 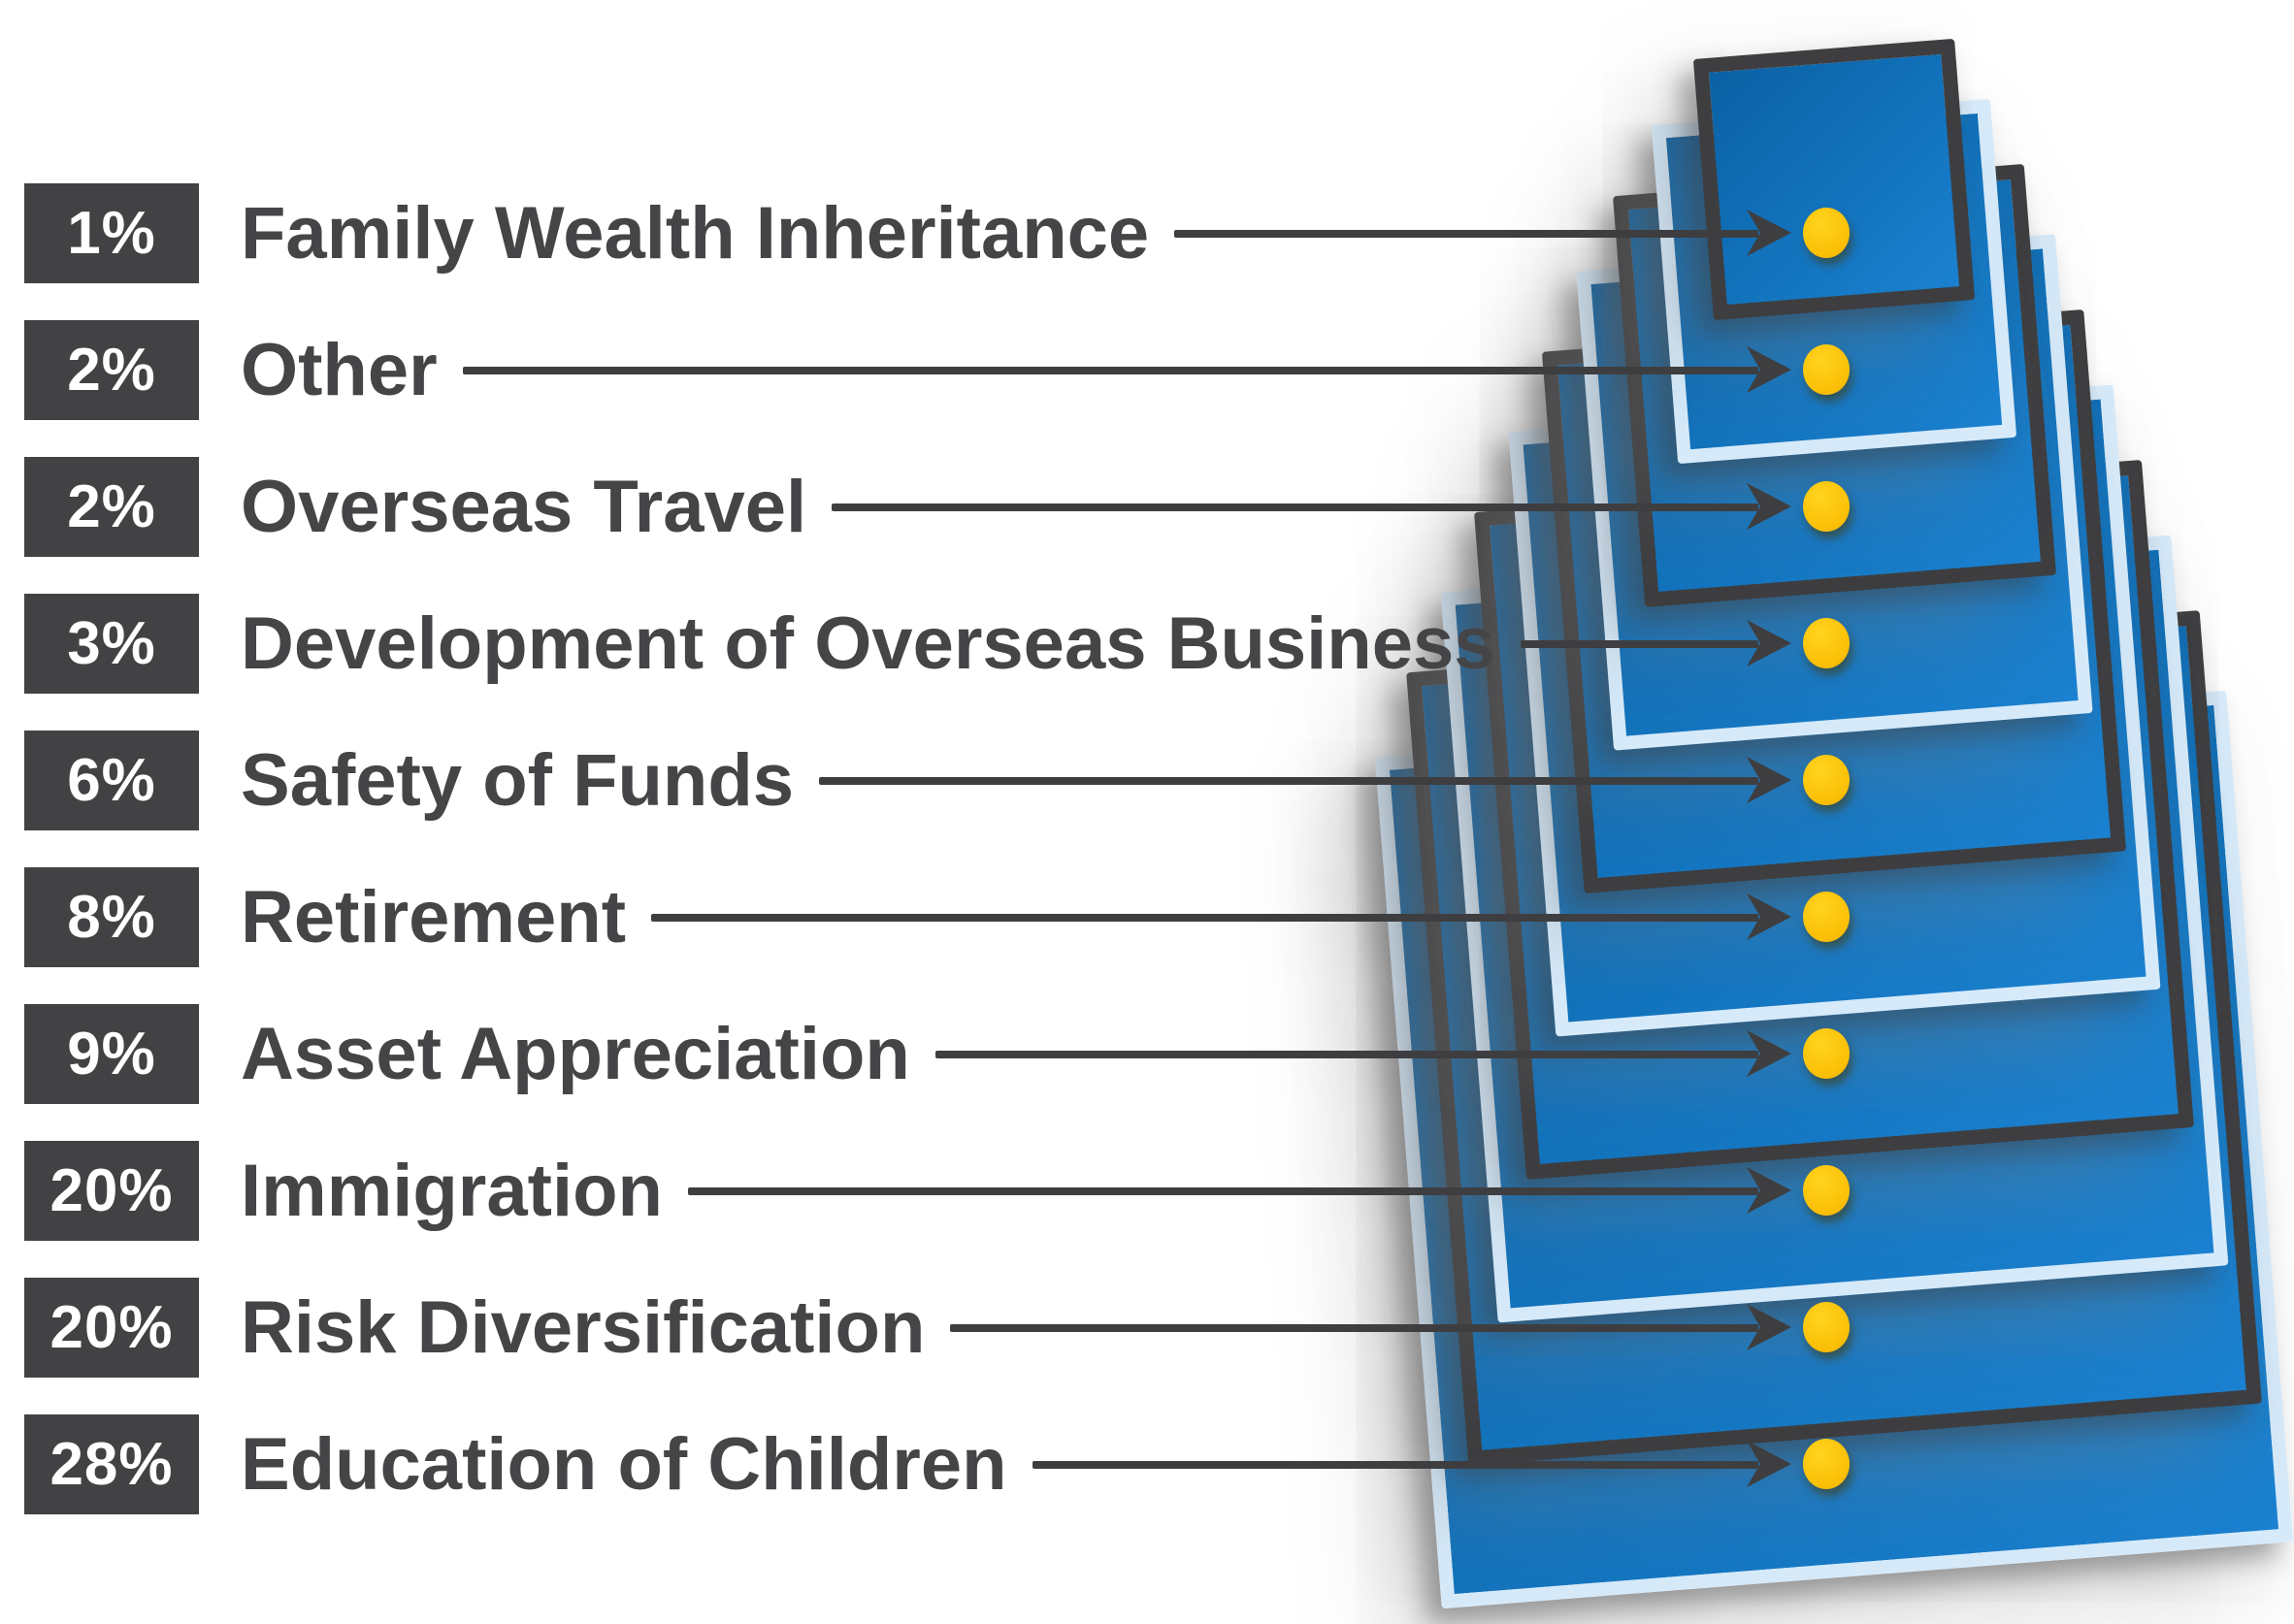 What do you see at coordinates (434, 916) in the screenshot?
I see `category-label: Retirement` at bounding box center [434, 916].